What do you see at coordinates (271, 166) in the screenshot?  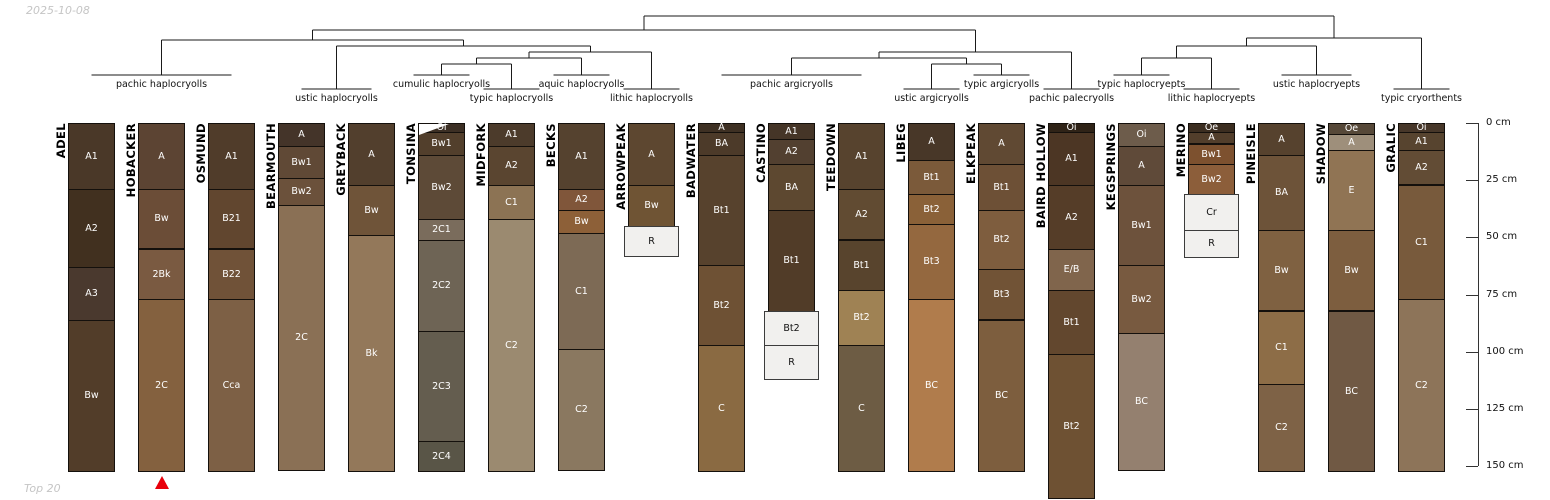 I see `profile-id-label: BEARMOUTH` at bounding box center [271, 166].